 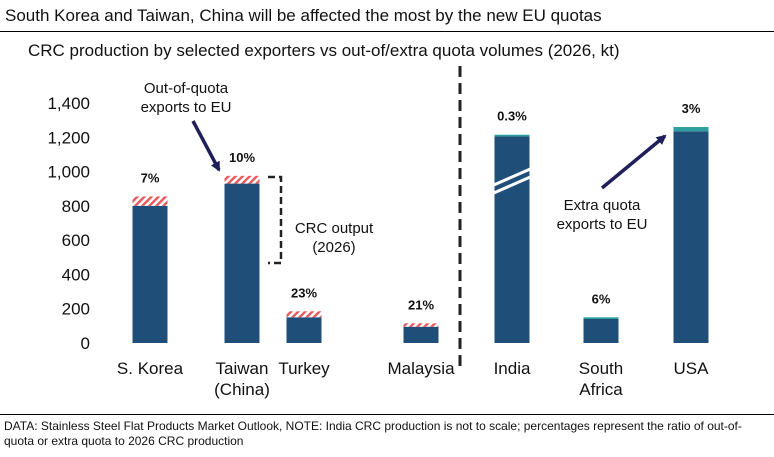 I want to click on arrow-extra-quota, so click(x=633, y=162).